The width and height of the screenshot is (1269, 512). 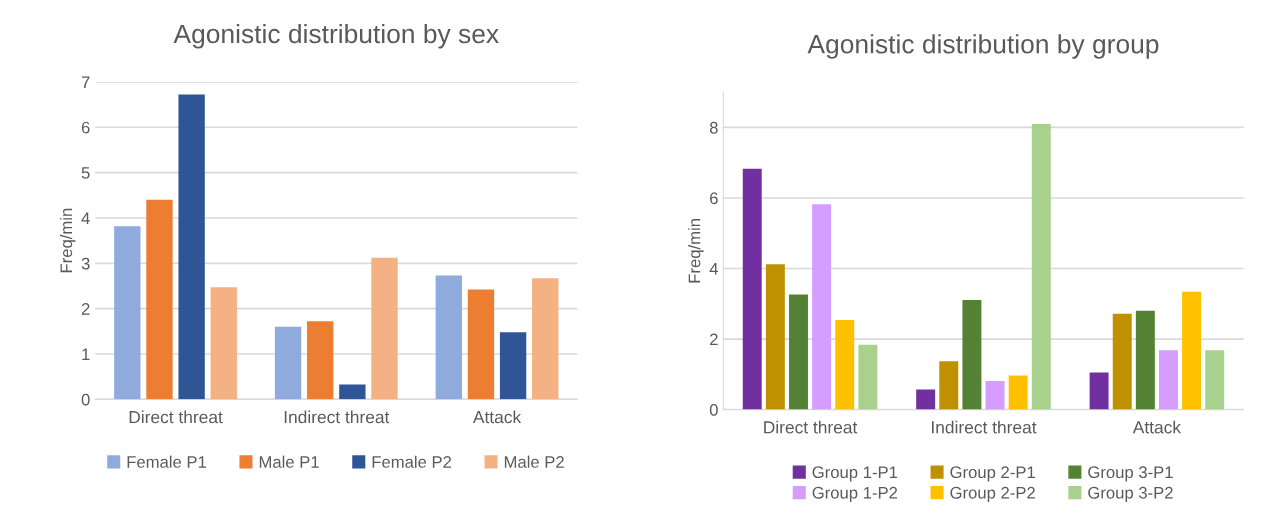 What do you see at coordinates (85, 263) in the screenshot?
I see `y-tick-label: 3` at bounding box center [85, 263].